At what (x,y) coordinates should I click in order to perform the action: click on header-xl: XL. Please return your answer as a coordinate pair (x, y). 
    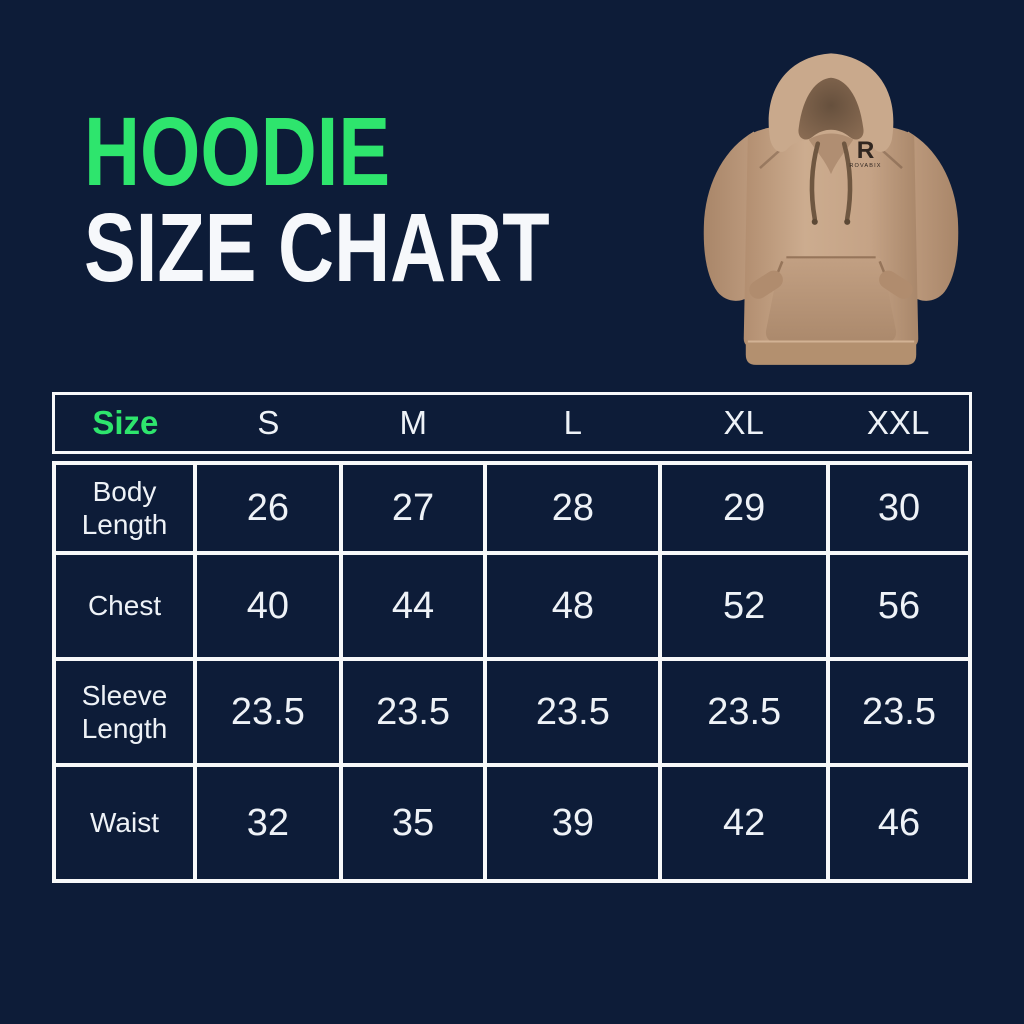
    Looking at the image, I should click on (743, 422).